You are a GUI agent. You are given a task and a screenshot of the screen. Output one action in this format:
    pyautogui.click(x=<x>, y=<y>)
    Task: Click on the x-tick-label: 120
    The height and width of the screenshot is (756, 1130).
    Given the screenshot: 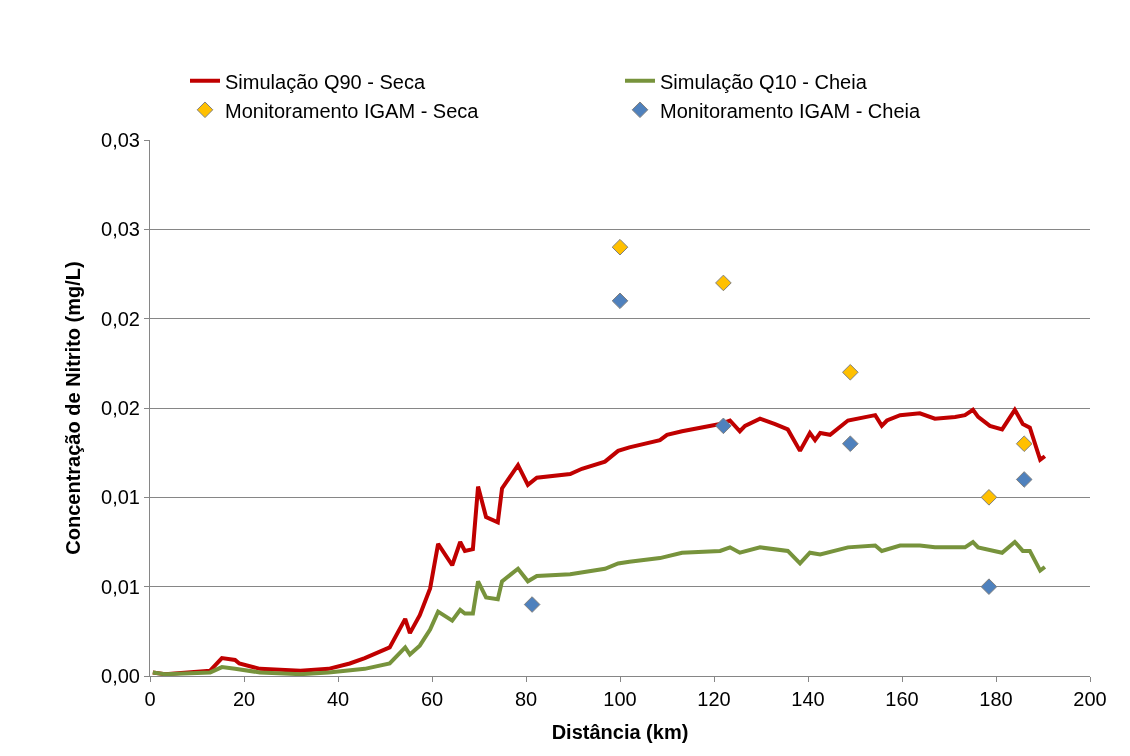 What is the action you would take?
    pyautogui.click(x=714, y=699)
    